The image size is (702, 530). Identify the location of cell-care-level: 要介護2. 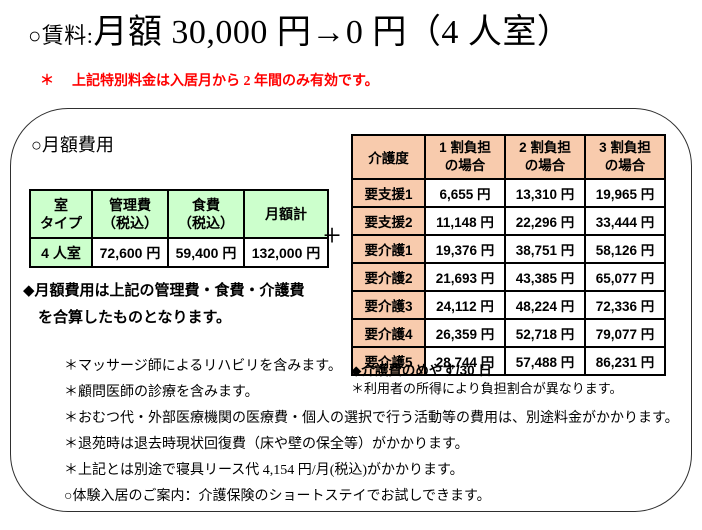
(388, 277).